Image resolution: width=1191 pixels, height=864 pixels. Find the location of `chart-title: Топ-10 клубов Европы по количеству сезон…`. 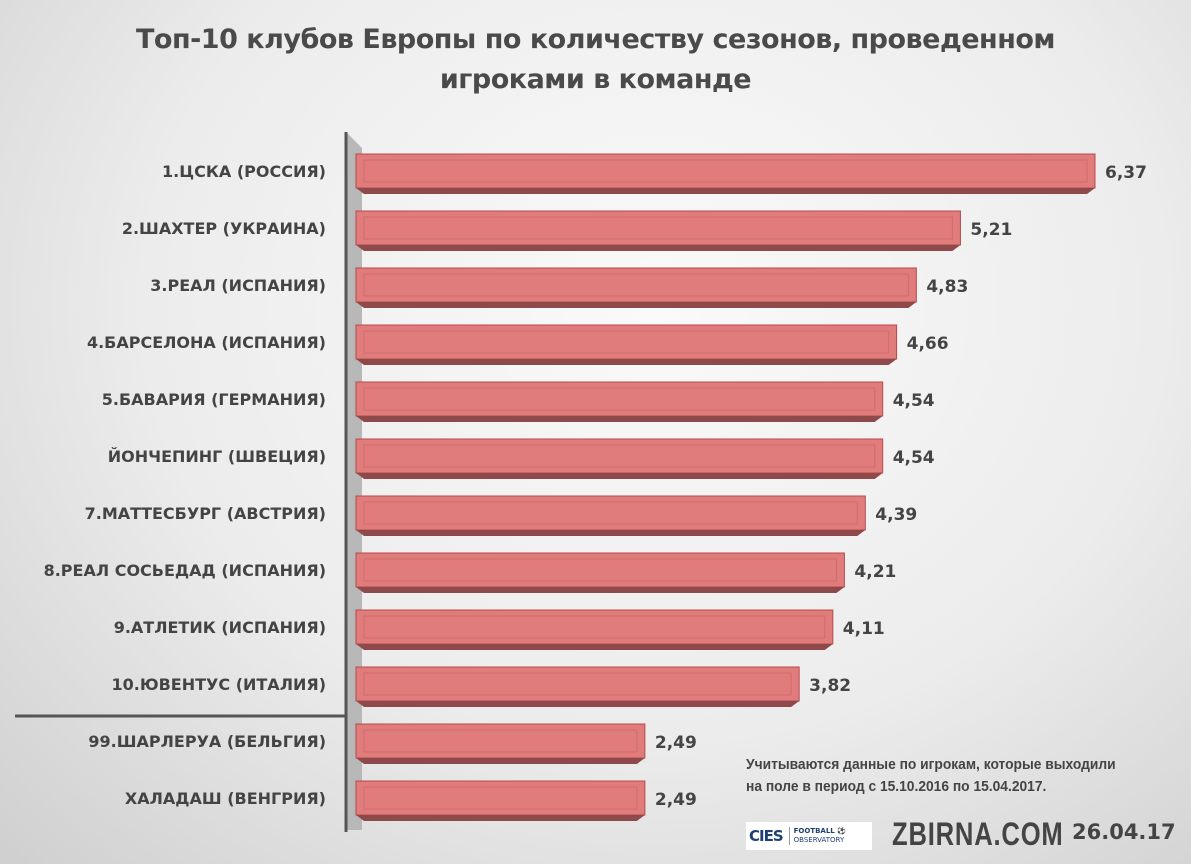

chart-title: Топ-10 клубов Европы по количеству сезон… is located at coordinates (595, 60).